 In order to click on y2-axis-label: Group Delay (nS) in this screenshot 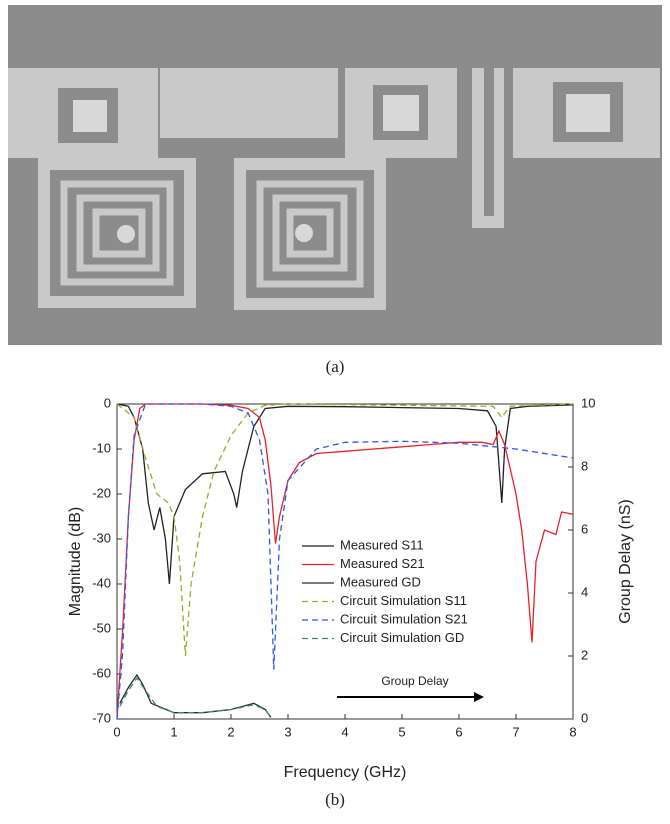, I will do `click(625, 561)`.